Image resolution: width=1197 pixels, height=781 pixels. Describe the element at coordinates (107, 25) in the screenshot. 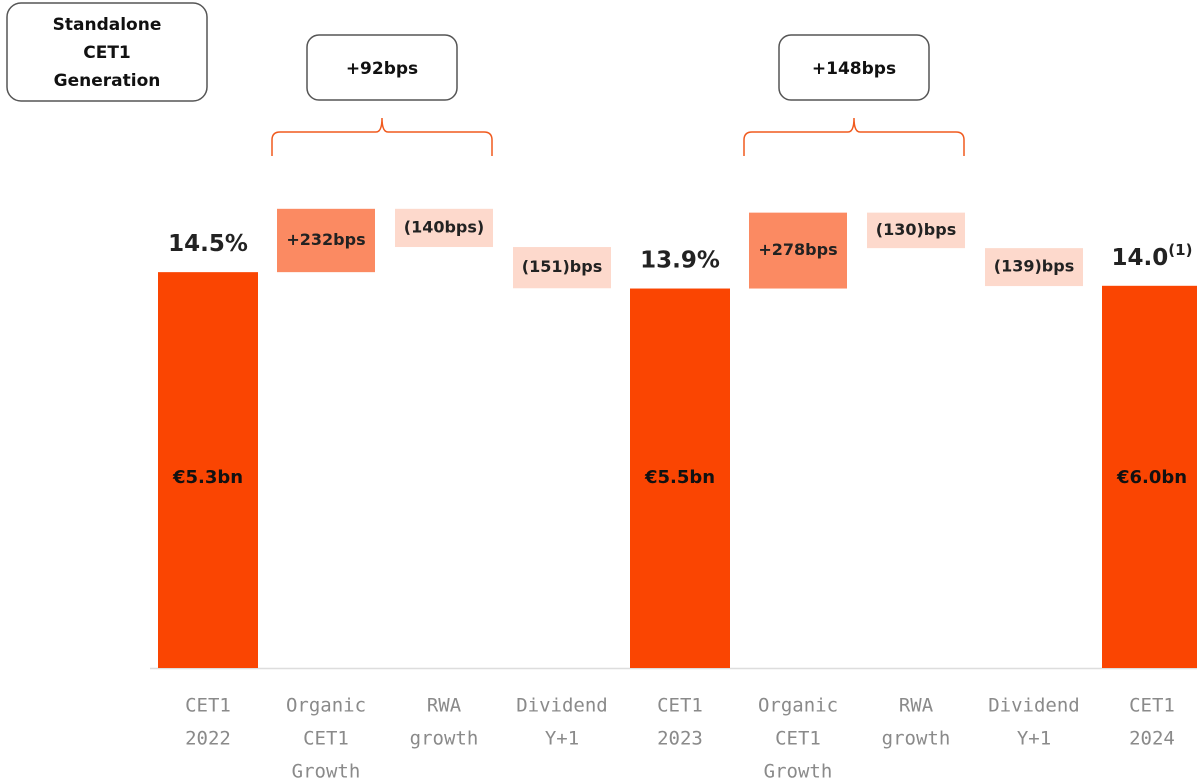

I see `chart-title: Standalone` at that location.